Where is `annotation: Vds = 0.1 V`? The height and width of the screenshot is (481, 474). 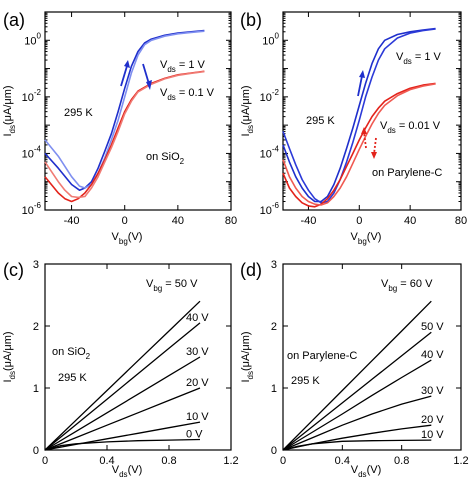
annotation: Vds = 0.1 V is located at coordinates (187, 94).